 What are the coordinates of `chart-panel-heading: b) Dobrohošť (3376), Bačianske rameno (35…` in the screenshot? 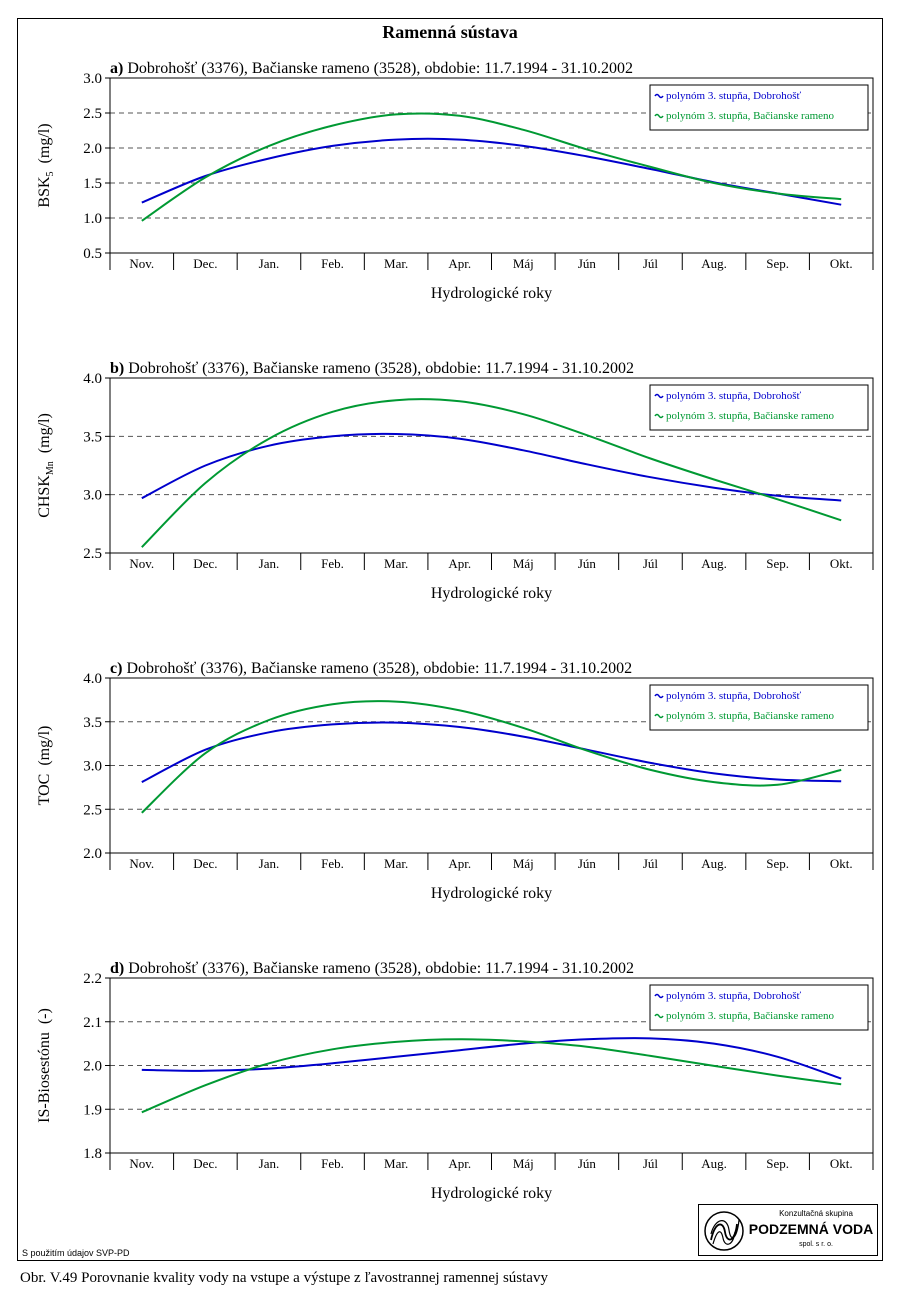 It's located at (372, 368).